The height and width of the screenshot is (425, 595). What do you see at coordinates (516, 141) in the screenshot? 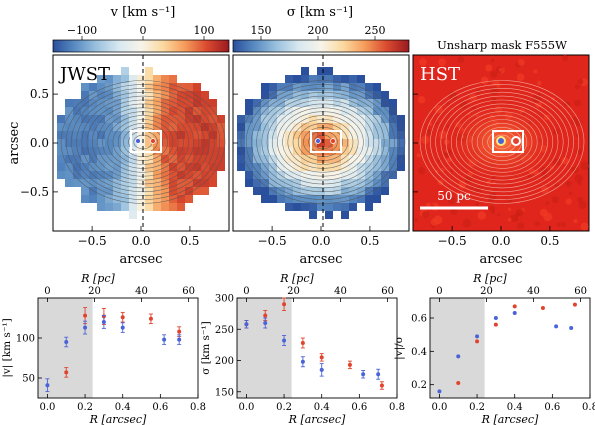
I see `hst-nucleus-marker` at bounding box center [516, 141].